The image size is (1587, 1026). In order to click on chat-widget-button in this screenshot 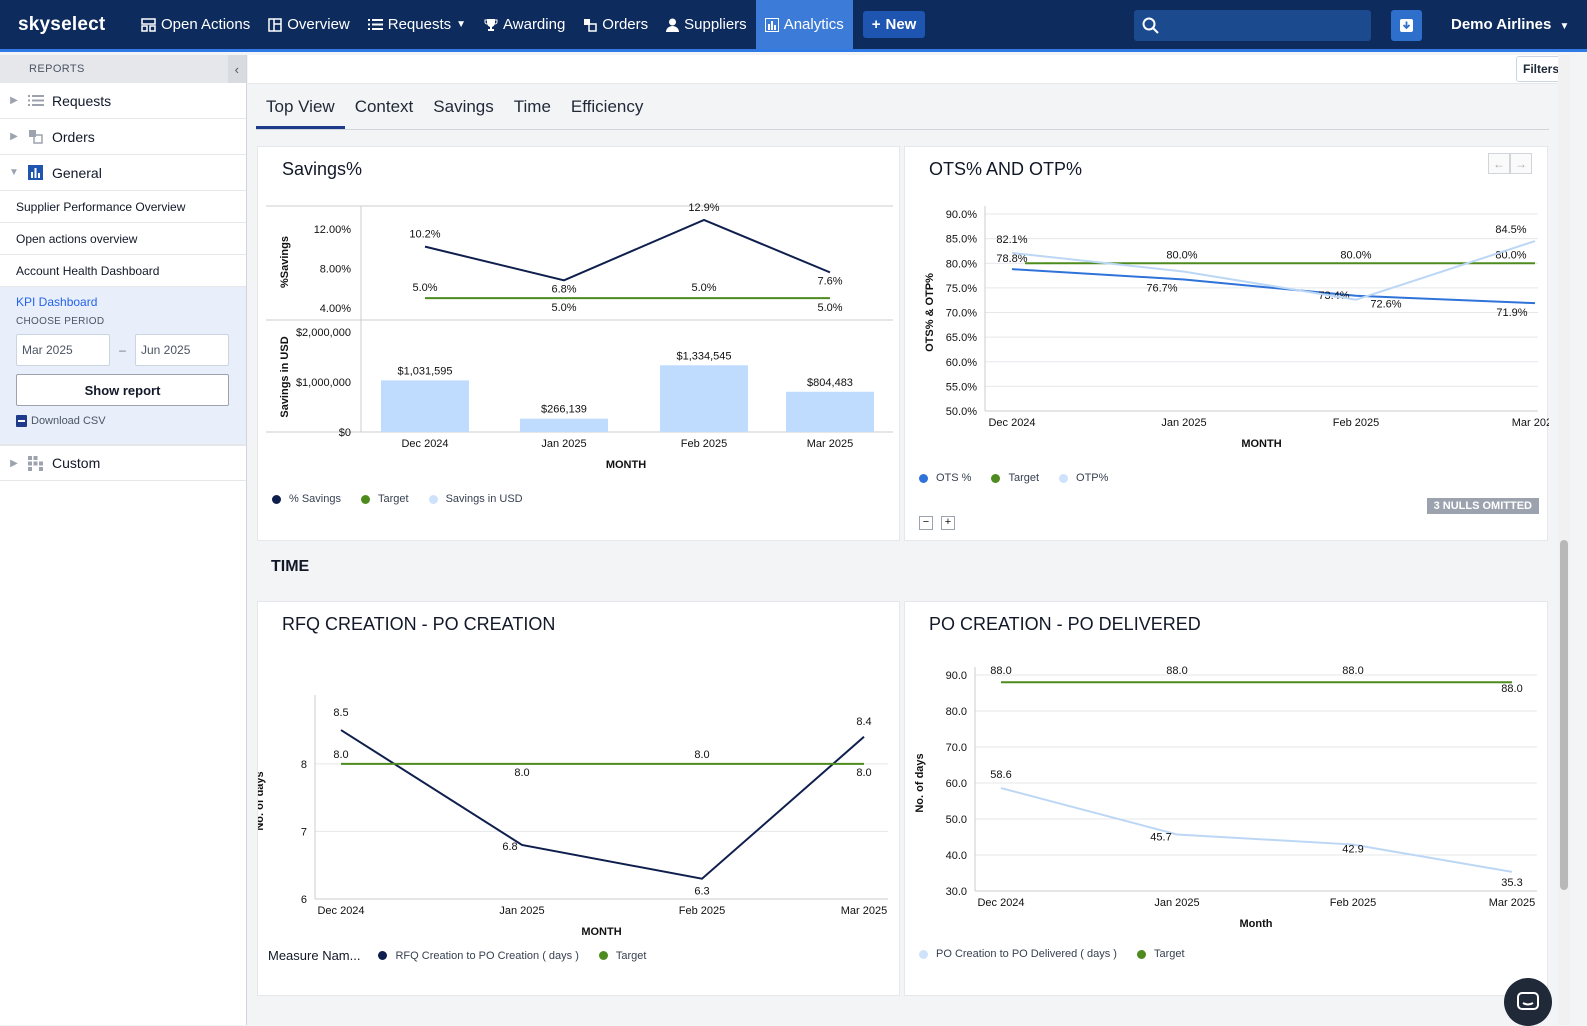, I will do `click(1528, 1002)`.